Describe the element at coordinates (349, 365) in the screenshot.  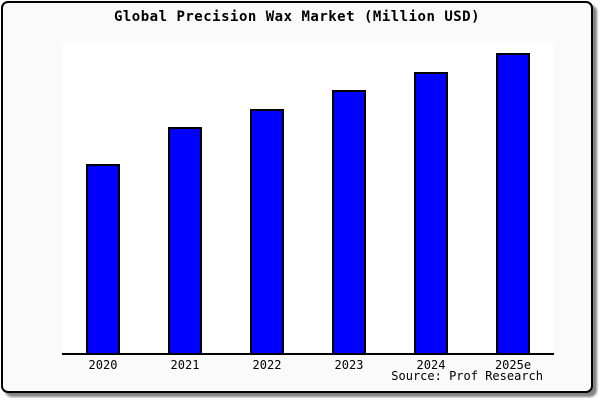
I see `x-label-2023: 2023` at that location.